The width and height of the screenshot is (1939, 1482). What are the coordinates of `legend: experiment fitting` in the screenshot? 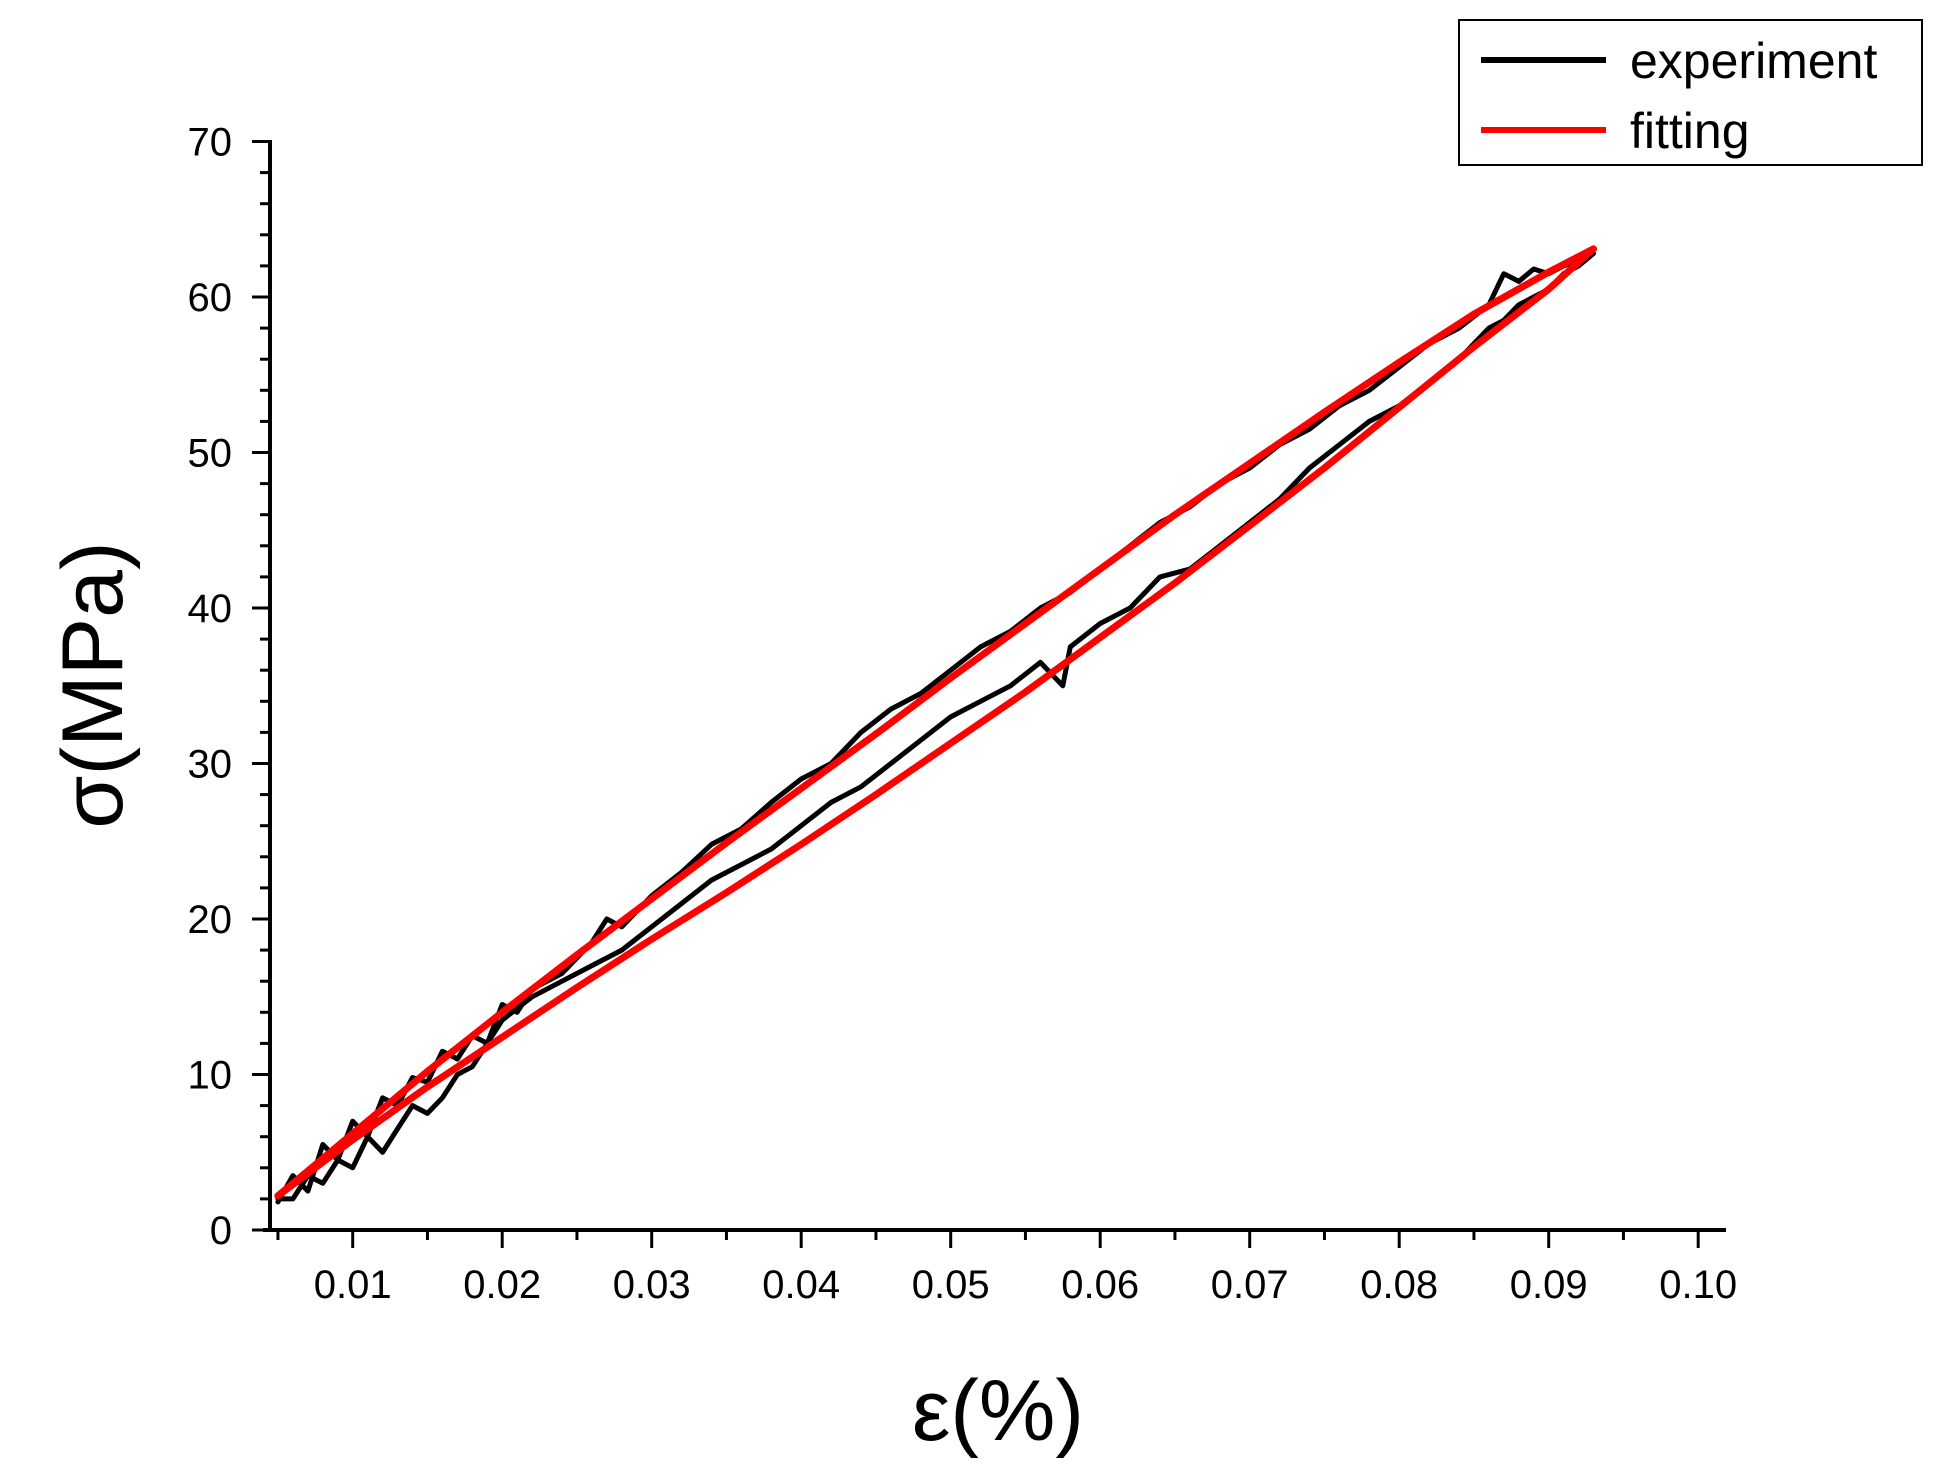 It's located at (1690, 92).